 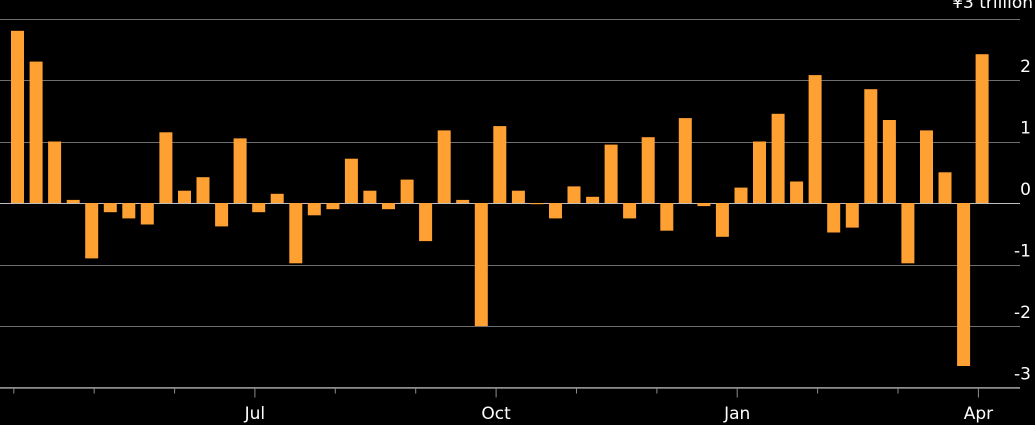 What do you see at coordinates (1022, 375) in the screenshot?
I see `y-tick-label: -3` at bounding box center [1022, 375].